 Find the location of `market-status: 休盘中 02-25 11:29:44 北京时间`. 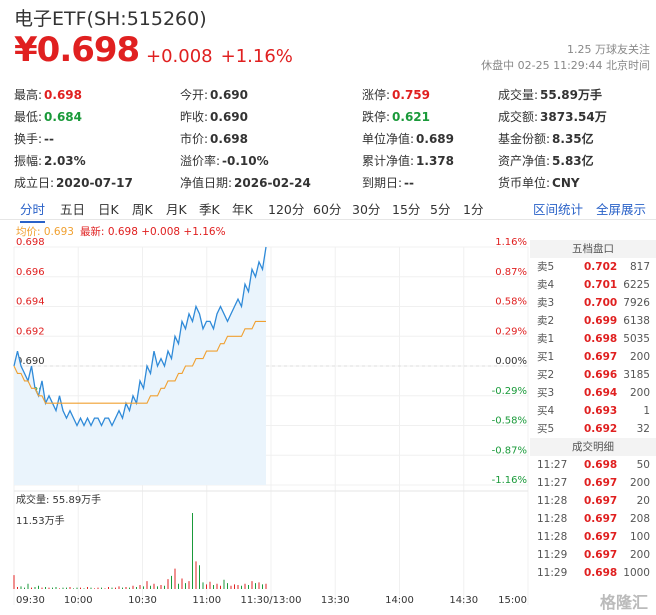

market-status: 休盘中 02-25 11:29:44 北京时间 is located at coordinates (565, 65).